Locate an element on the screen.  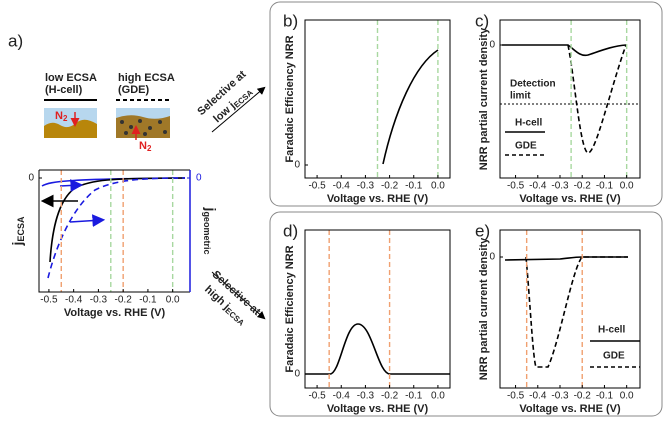
y2-axis-label: geometric is located at coordinates (207, 232).